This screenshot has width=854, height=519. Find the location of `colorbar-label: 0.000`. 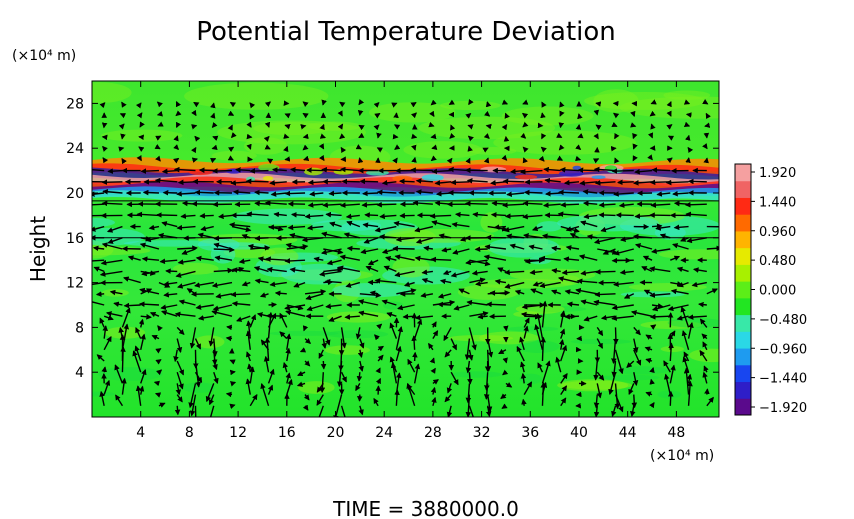

colorbar-label: 0.000 is located at coordinates (777, 291).